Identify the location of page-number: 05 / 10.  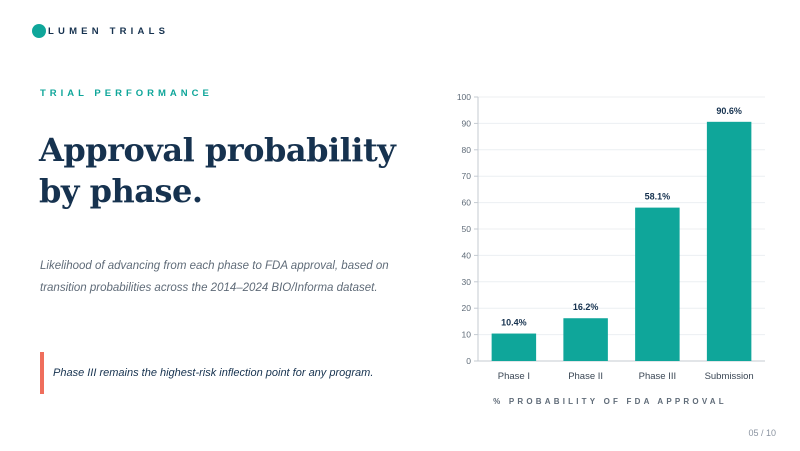
(762, 433).